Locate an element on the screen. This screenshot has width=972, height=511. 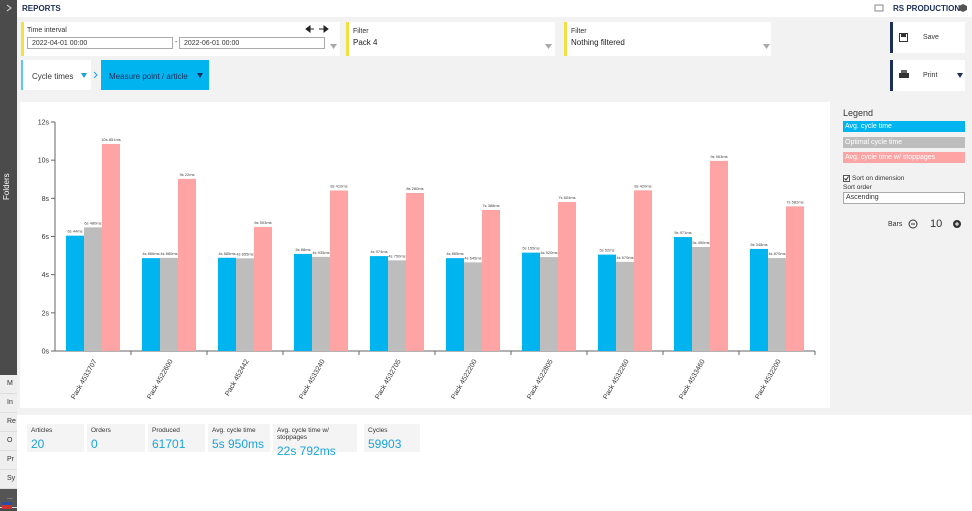
data-label: 5s 155ms is located at coordinates (530, 248).